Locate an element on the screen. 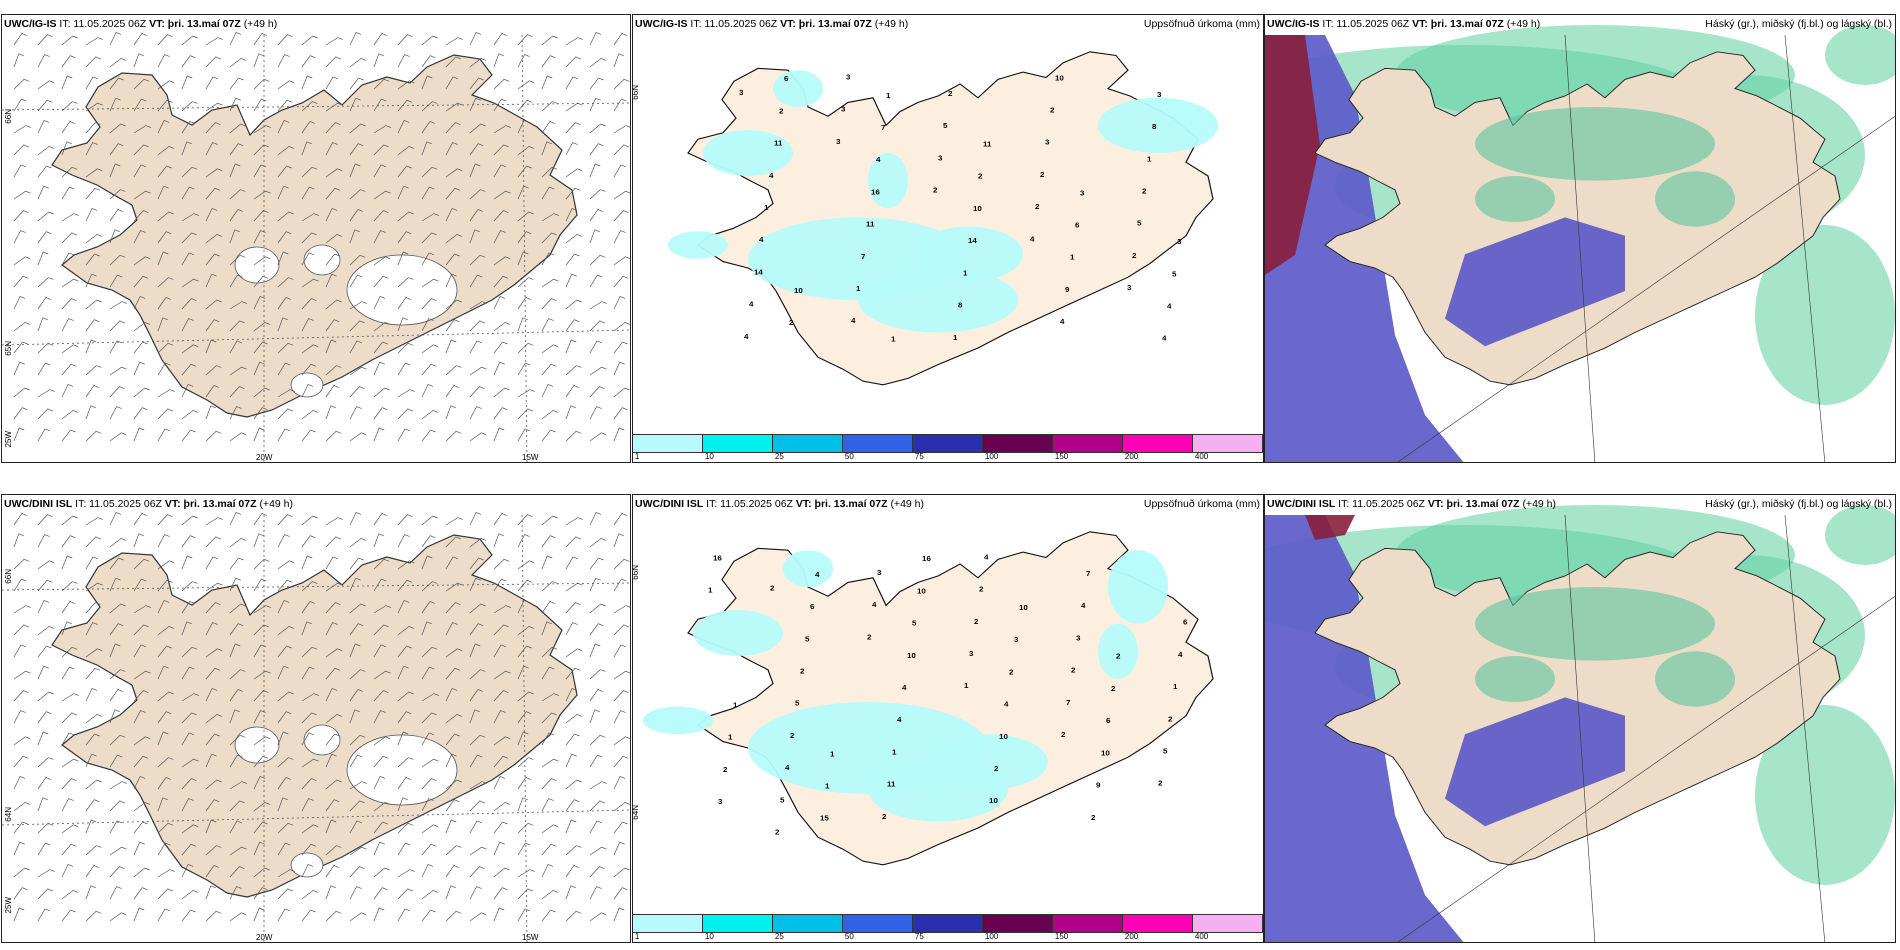  precip-value-label: 10 is located at coordinates (1105, 753).